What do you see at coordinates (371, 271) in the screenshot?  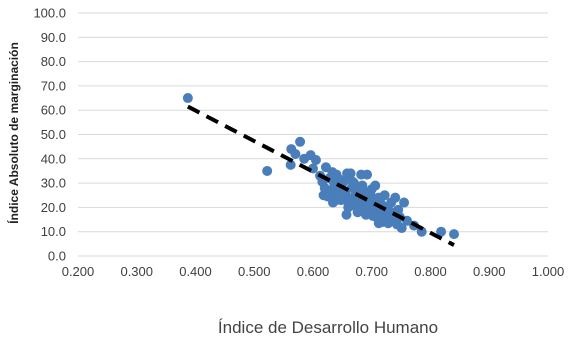 I see `x-tick-label: 0.700` at bounding box center [371, 271].